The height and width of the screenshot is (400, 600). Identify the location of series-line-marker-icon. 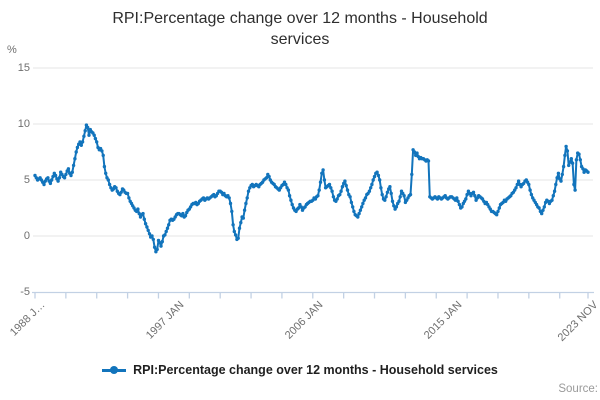
(114, 370).